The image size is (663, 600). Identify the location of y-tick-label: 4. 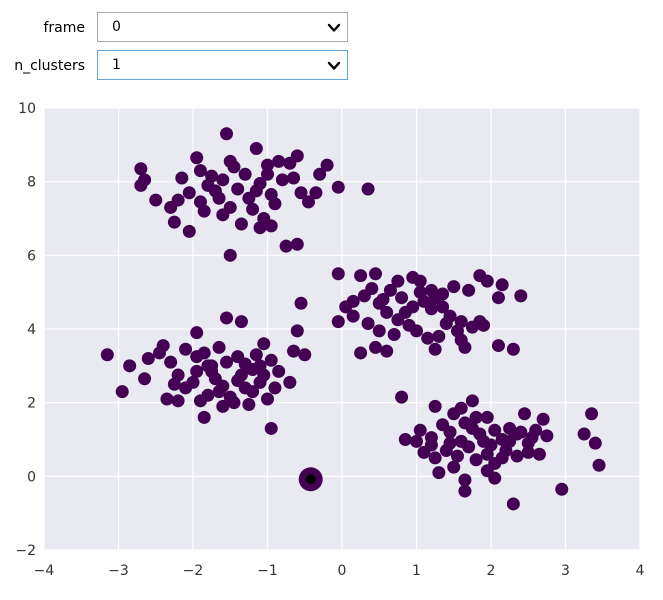
(31, 330).